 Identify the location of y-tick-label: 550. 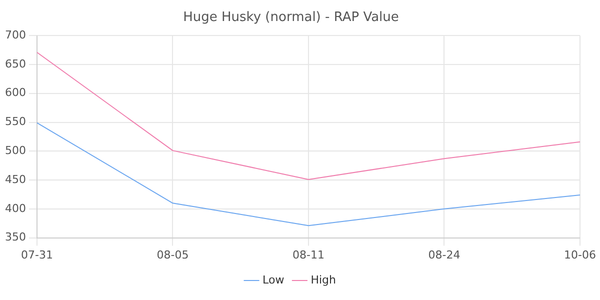
(15, 121).